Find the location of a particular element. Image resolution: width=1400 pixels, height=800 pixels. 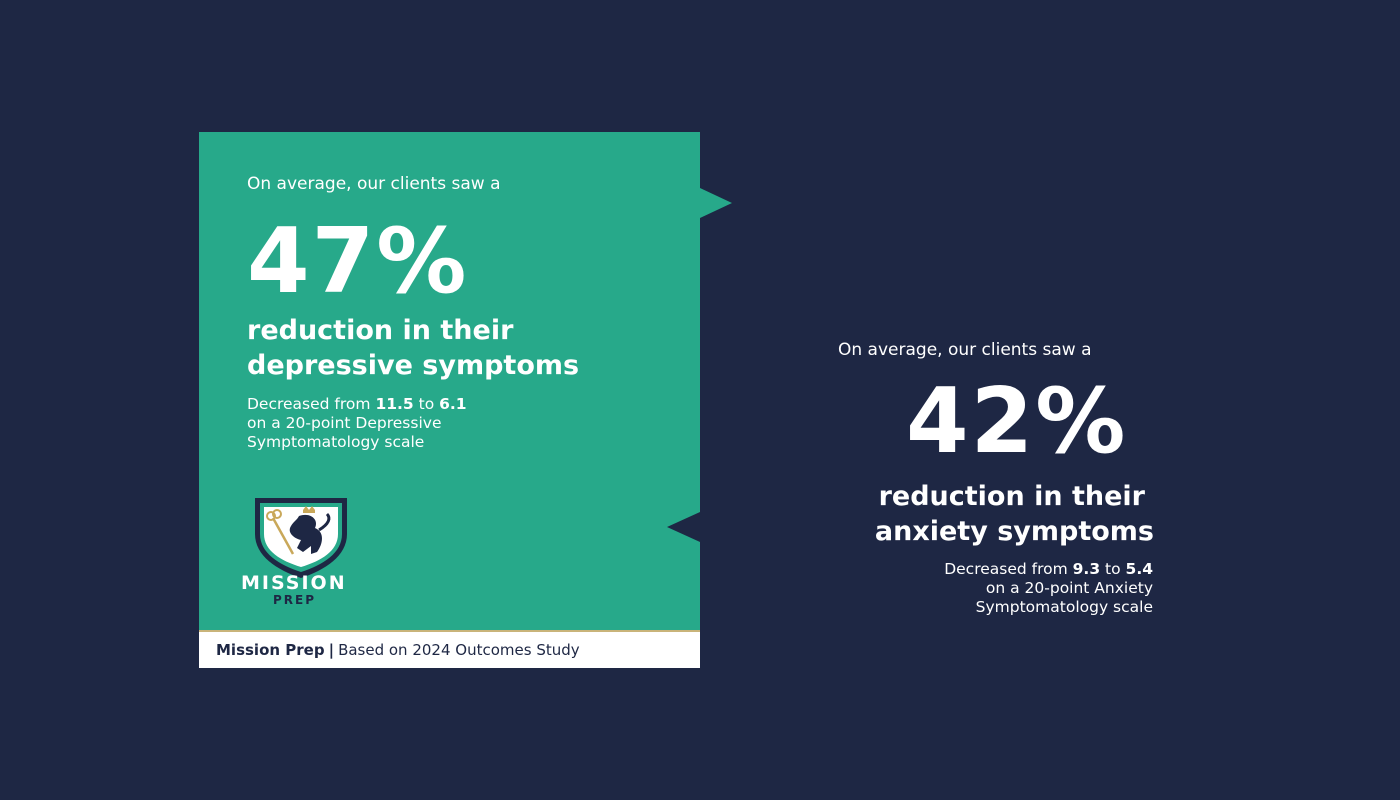

to-value: 6.1 is located at coordinates (453, 404).